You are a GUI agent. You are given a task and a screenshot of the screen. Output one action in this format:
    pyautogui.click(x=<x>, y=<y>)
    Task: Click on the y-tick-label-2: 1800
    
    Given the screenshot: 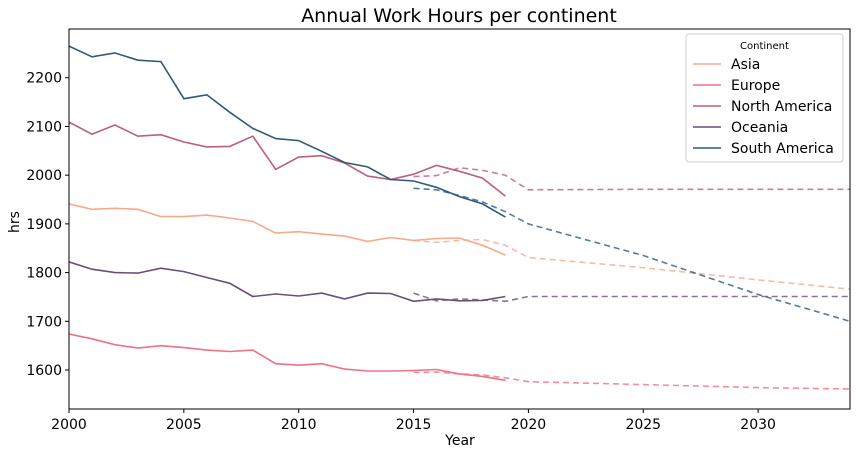 What is the action you would take?
    pyautogui.click(x=44, y=274)
    